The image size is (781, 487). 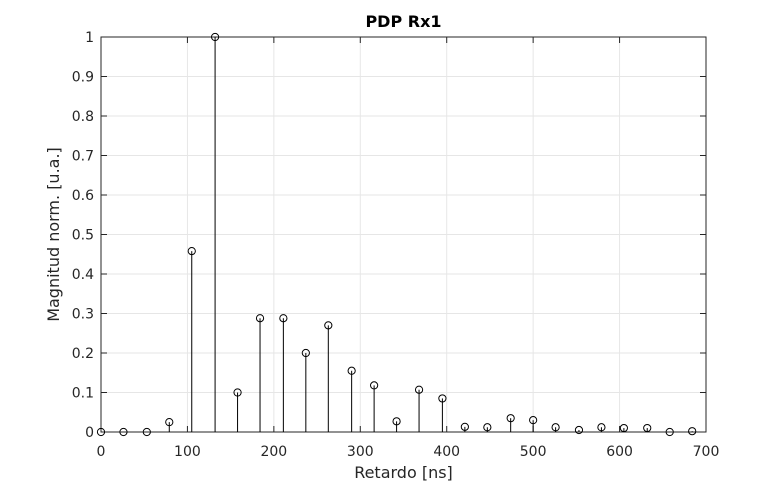 What do you see at coordinates (89, 433) in the screenshot?
I see `y-tick-label: 0` at bounding box center [89, 433].